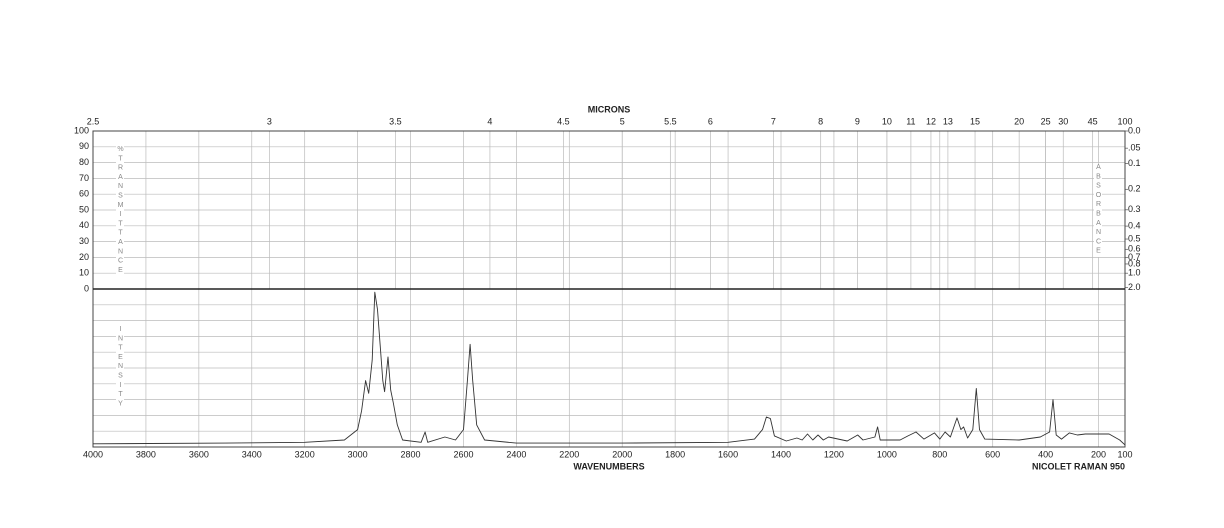  What do you see at coordinates (305, 454) in the screenshot?
I see `x-tick-label: 3200` at bounding box center [305, 454].